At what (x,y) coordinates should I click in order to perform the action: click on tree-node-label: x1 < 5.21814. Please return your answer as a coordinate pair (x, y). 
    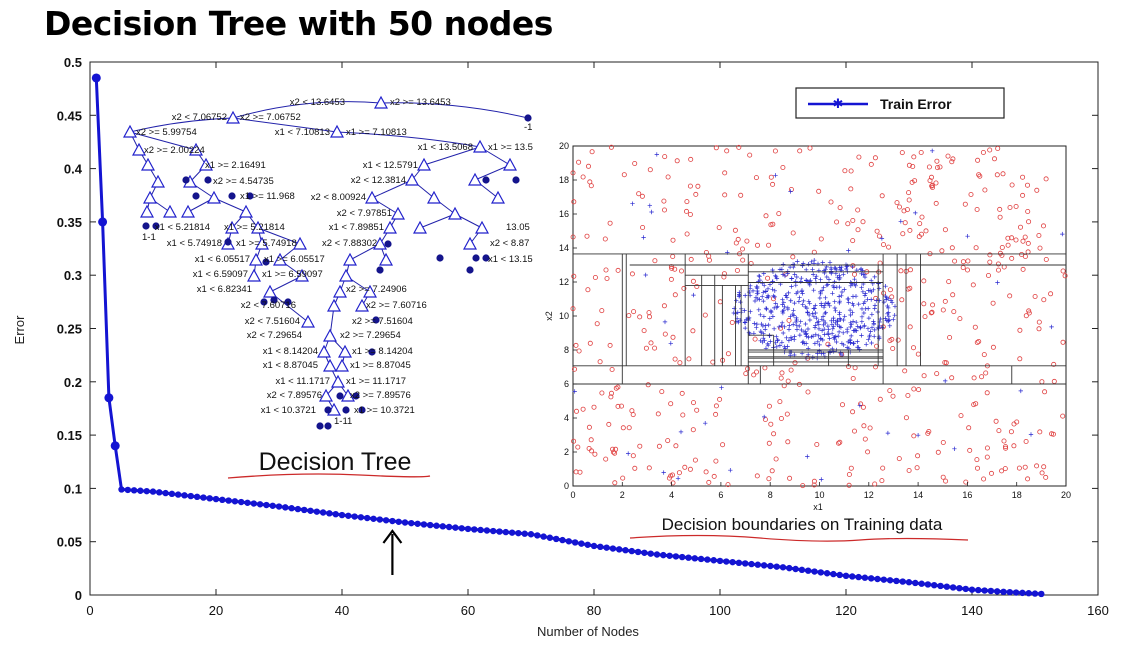
    Looking at the image, I should click on (182, 227).